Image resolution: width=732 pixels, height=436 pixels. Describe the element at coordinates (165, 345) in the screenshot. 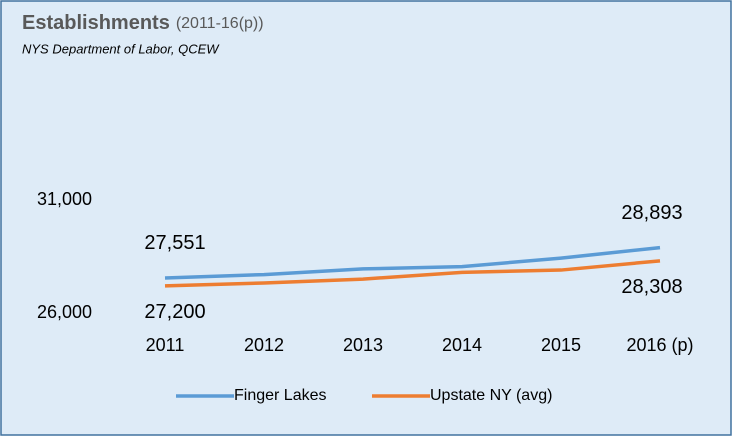

I see `x-tick-label: 2011` at that location.